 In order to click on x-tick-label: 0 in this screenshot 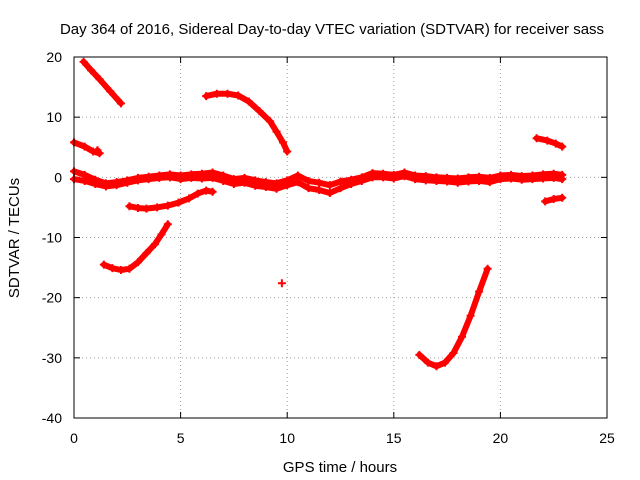, I will do `click(74, 438)`.